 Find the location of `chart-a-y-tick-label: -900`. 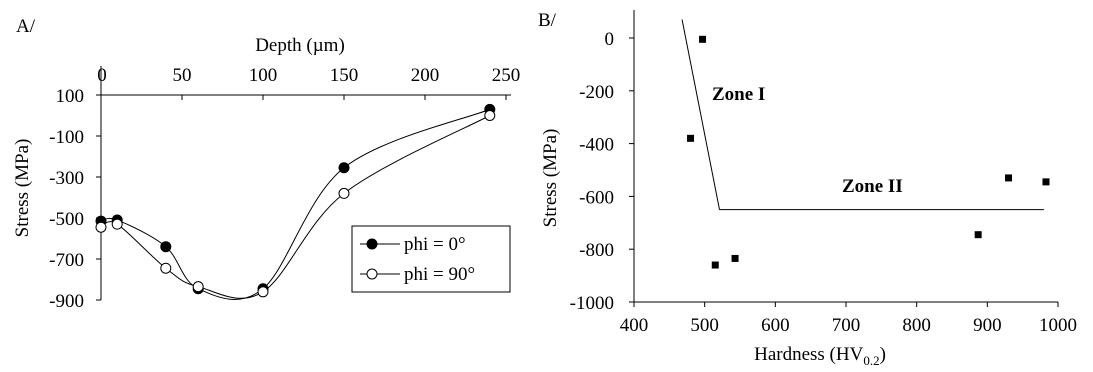

chart-a-y-tick-label: -900 is located at coordinates (66, 301).